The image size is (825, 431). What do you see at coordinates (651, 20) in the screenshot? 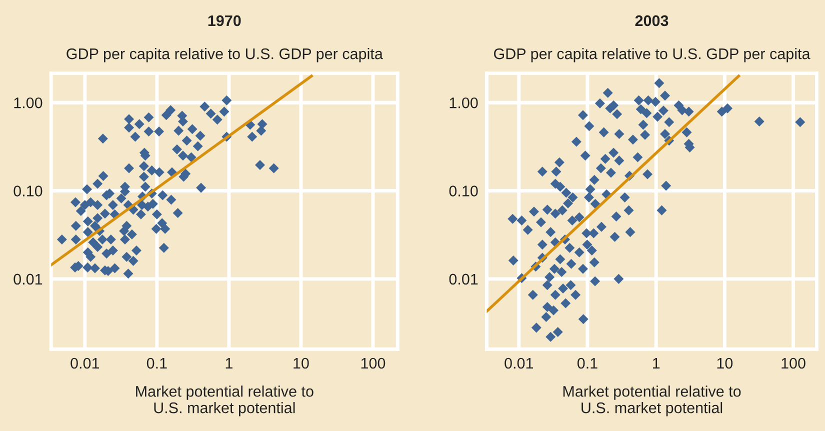
I see `chart-title: 2003` at bounding box center [651, 20].